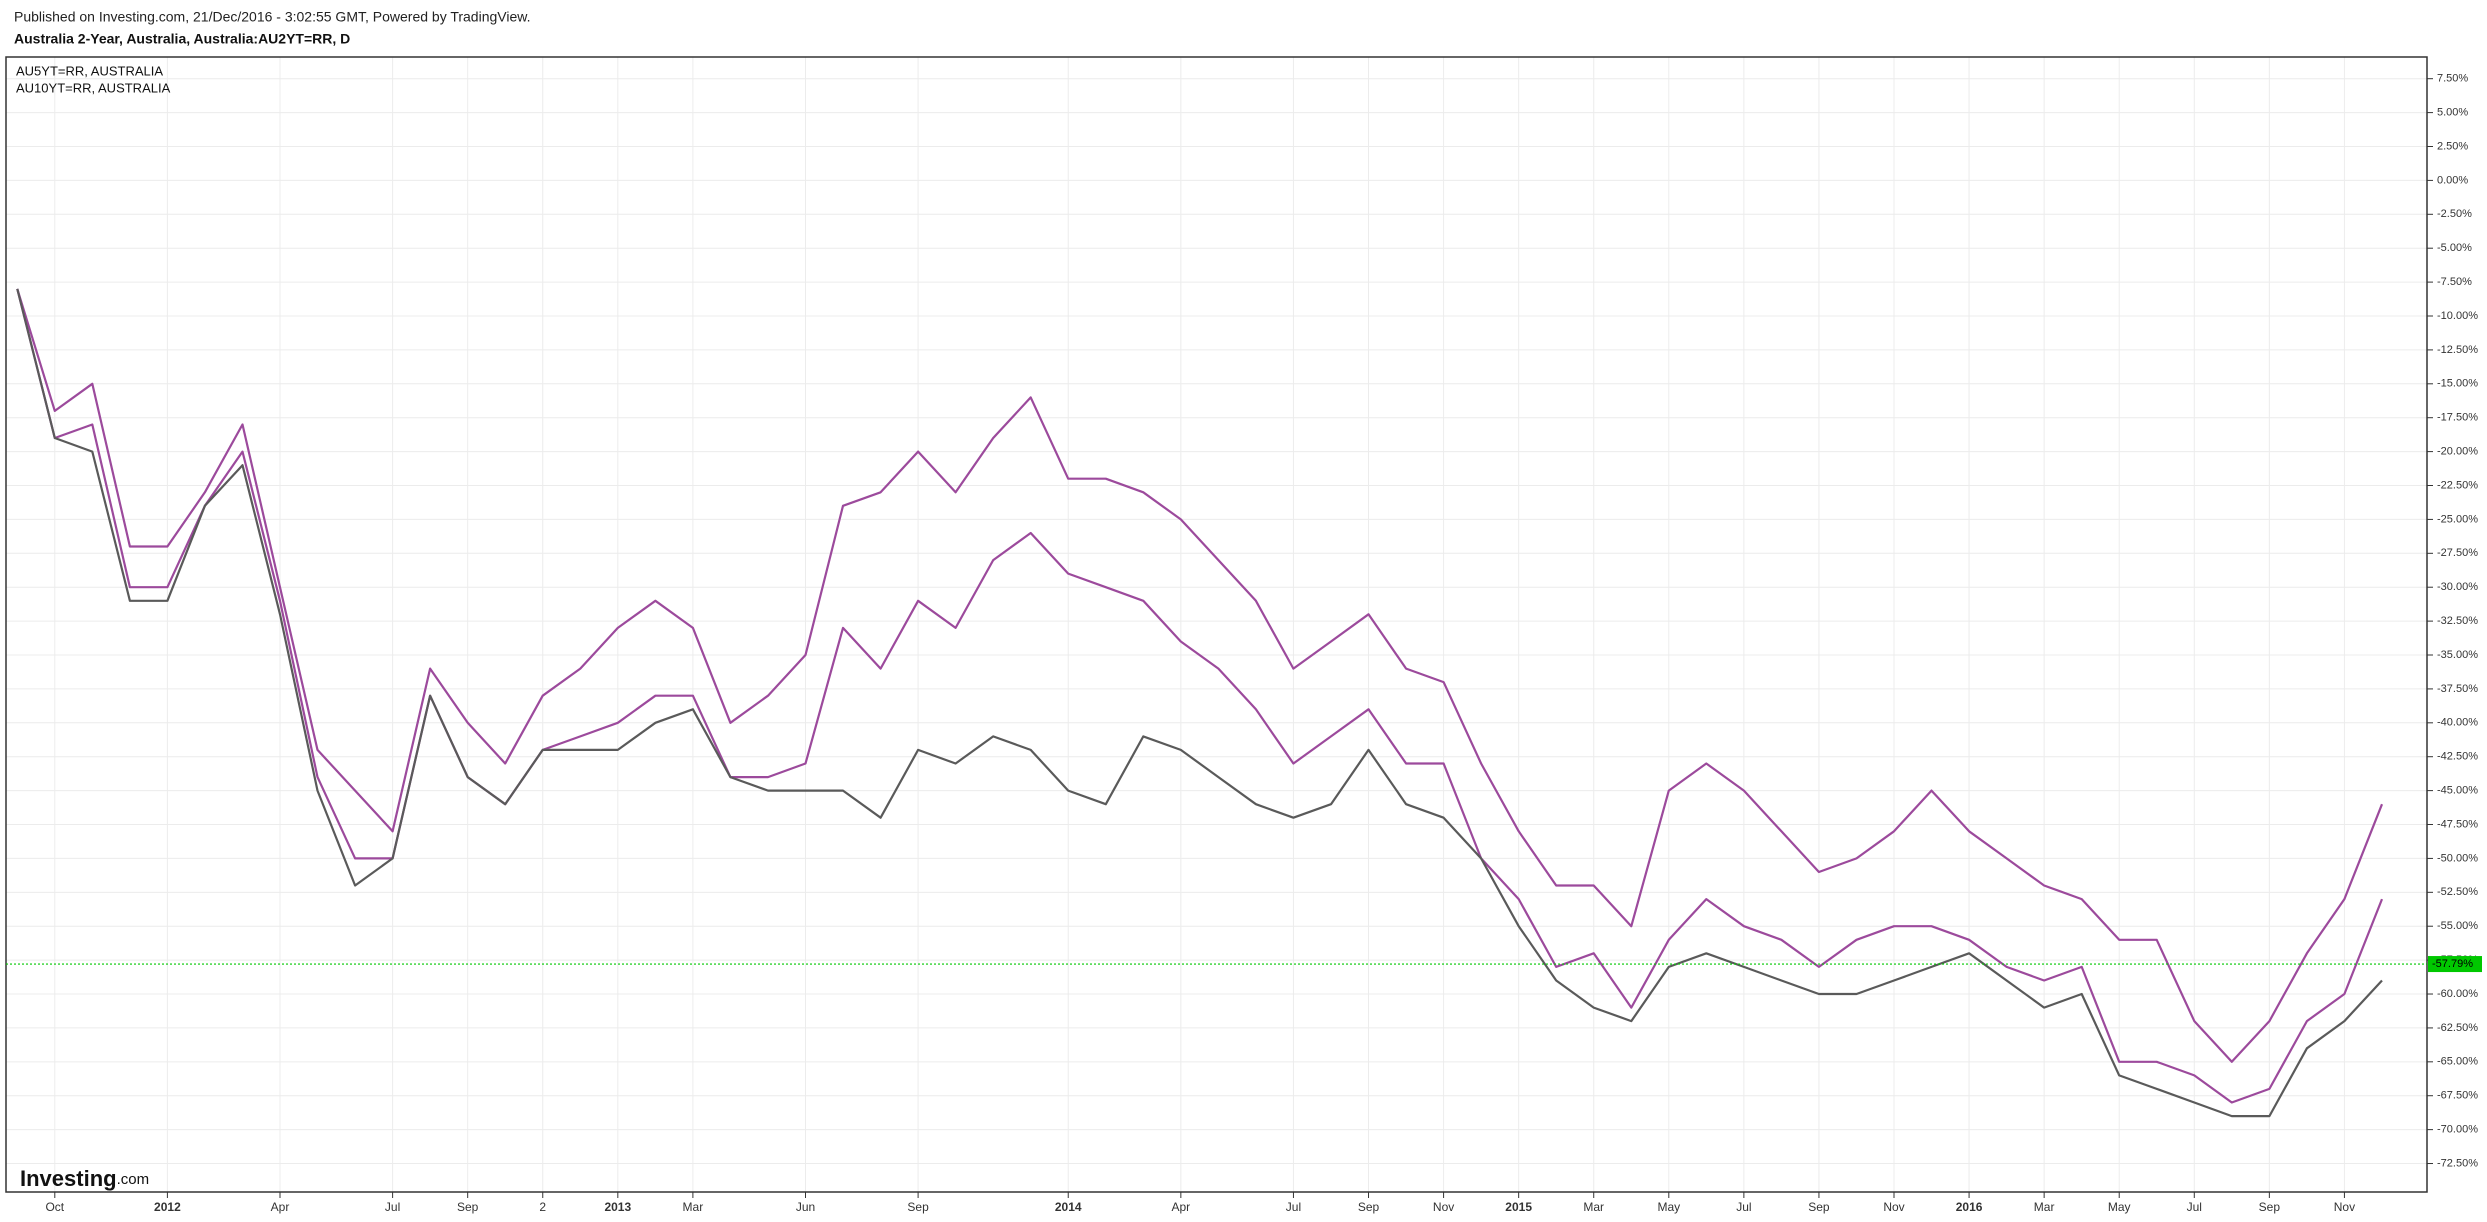 This screenshot has height=1222, width=2487. Describe the element at coordinates (2452, 113) in the screenshot. I see `y-tick-label: 5.00%` at that location.